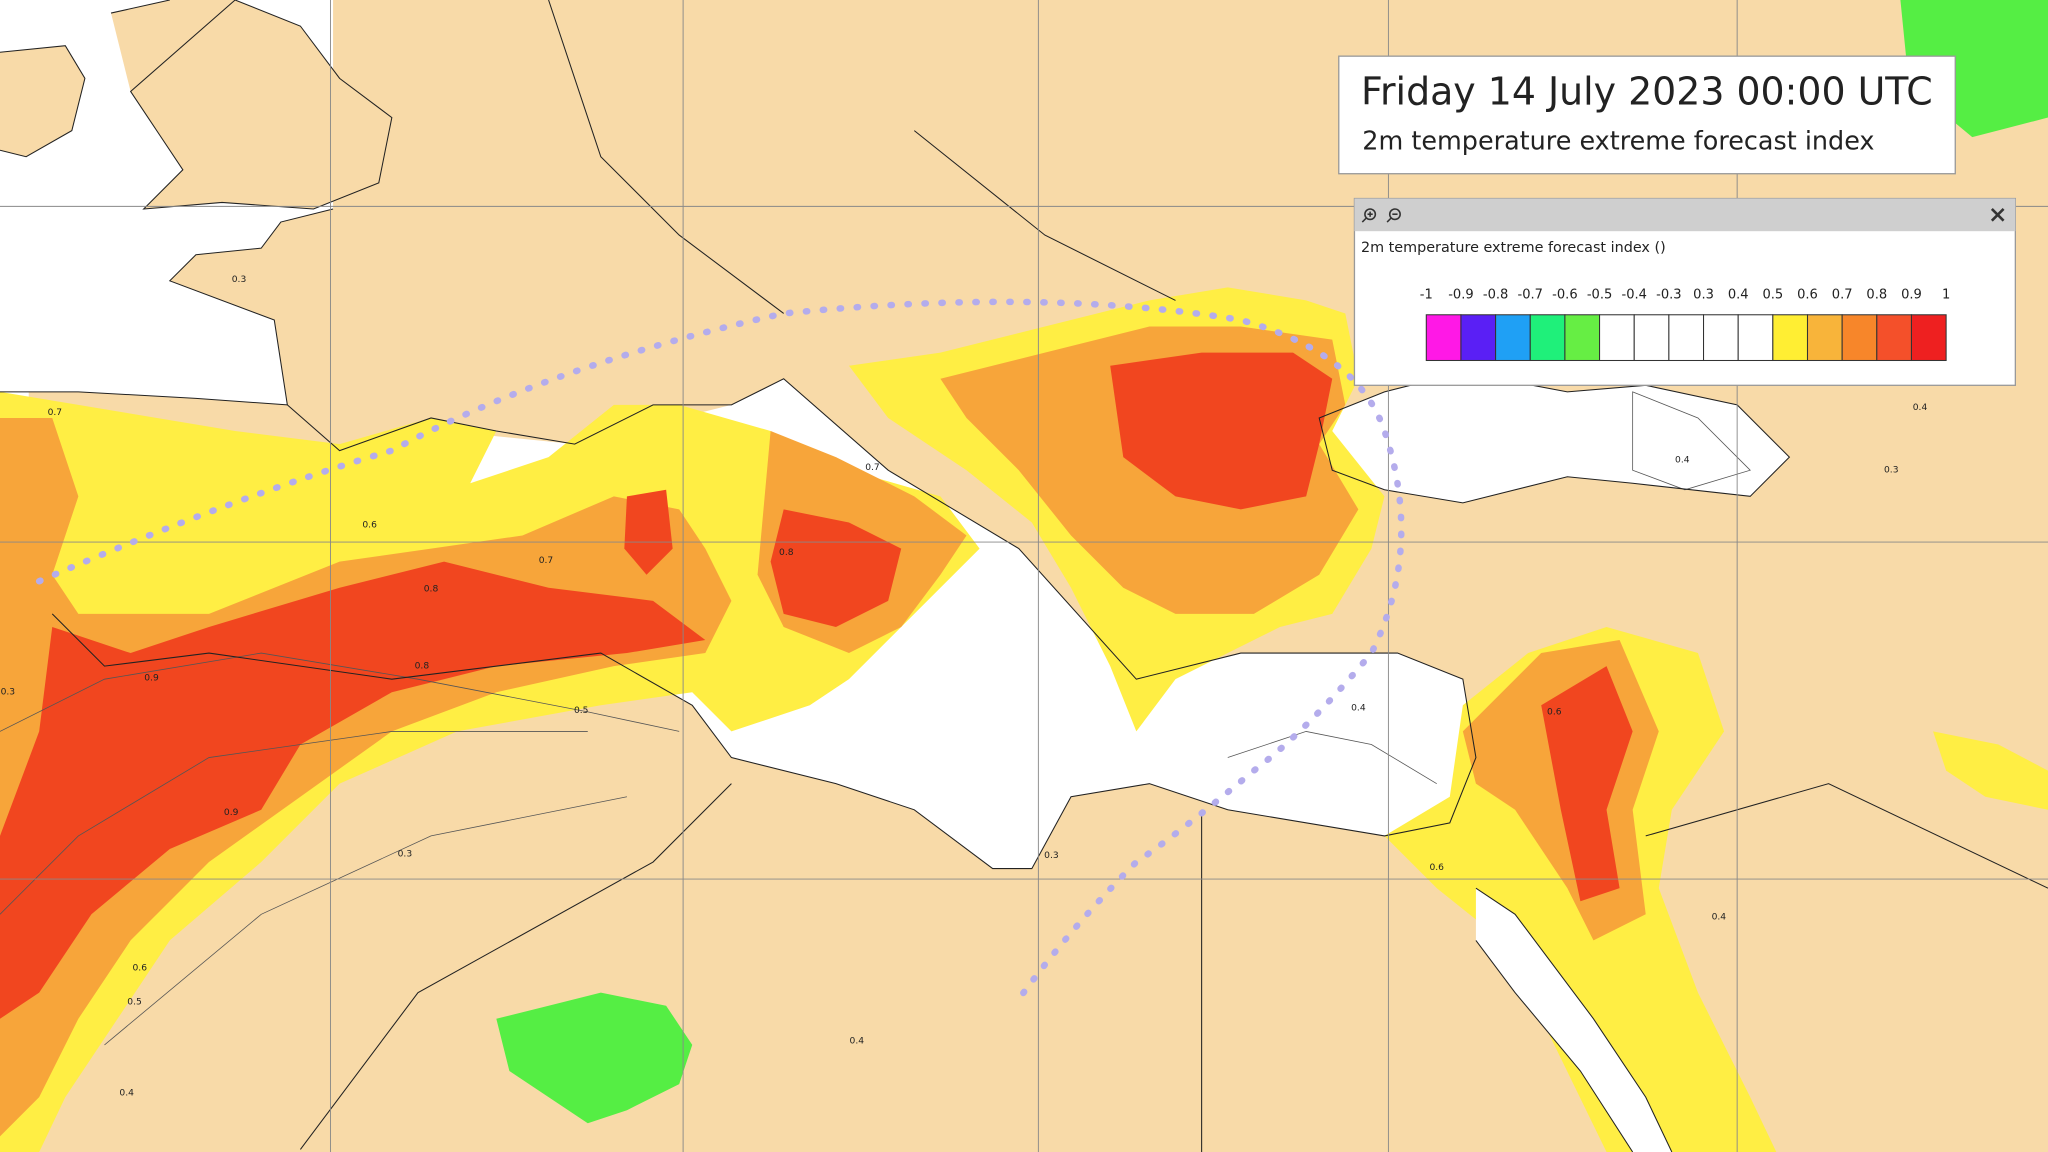 Image resolution: width=2048 pixels, height=1152 pixels. I want to click on close-button, so click(1997, 215).